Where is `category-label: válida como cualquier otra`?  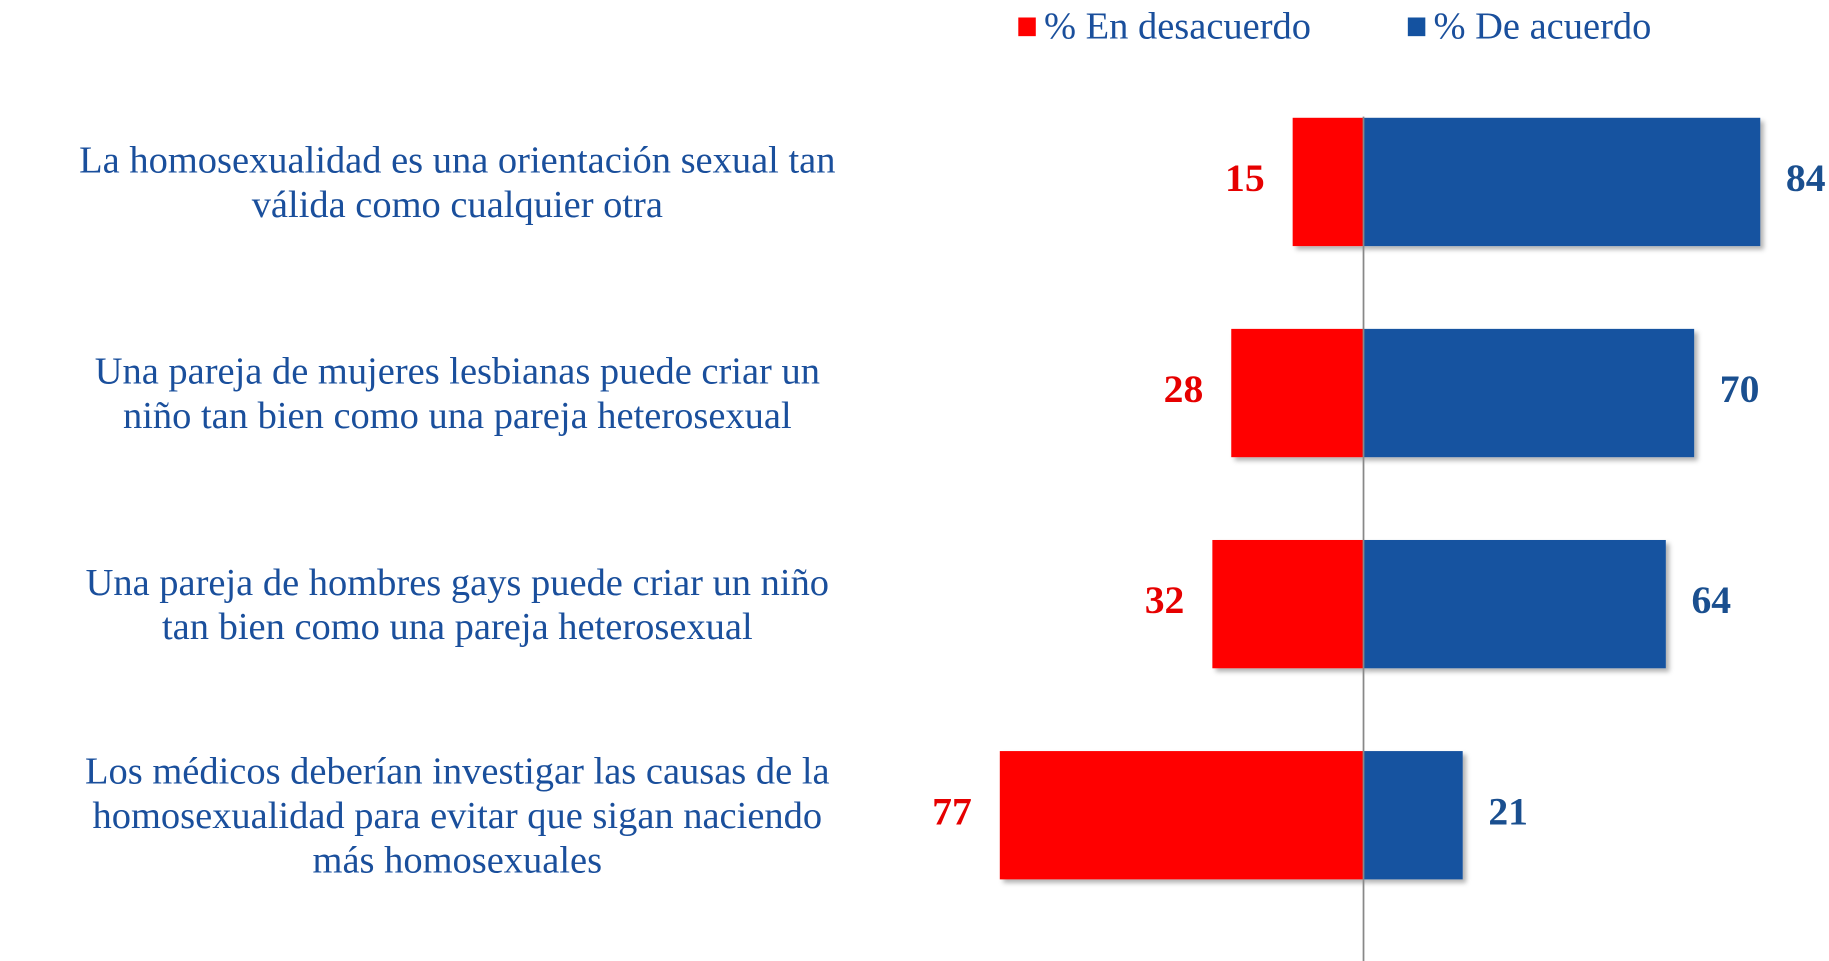 category-label: válida como cualquier otra is located at coordinates (457, 205).